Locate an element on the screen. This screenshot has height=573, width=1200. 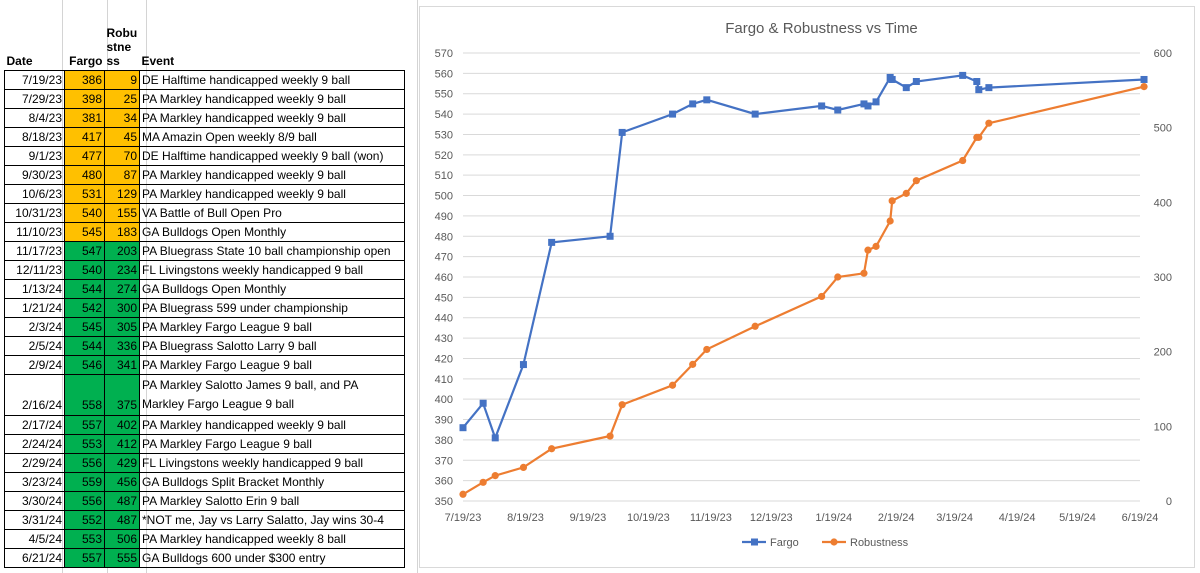
cell-date: 11/17/23 is located at coordinates (34, 251).